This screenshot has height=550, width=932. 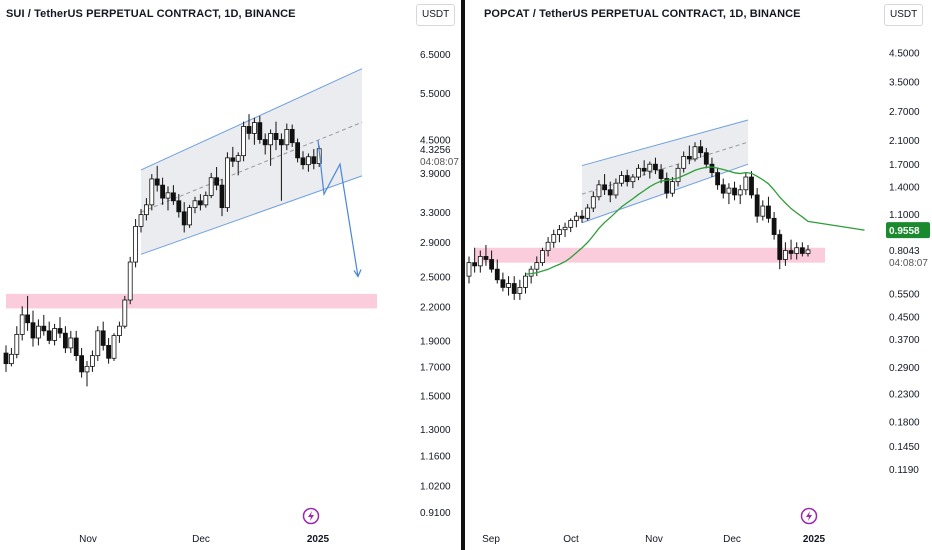 I want to click on moving-average-line, so click(x=695, y=220).